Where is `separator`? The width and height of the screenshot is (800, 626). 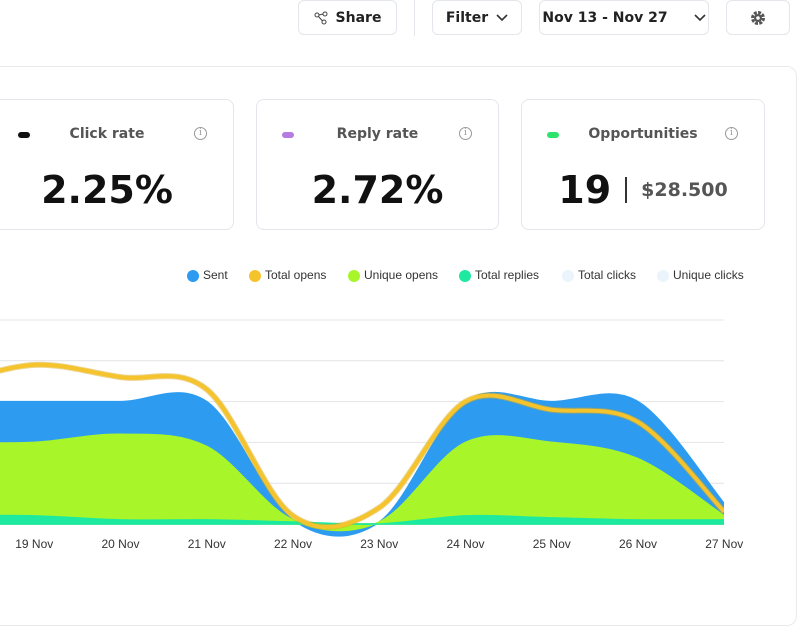 separator is located at coordinates (626, 190).